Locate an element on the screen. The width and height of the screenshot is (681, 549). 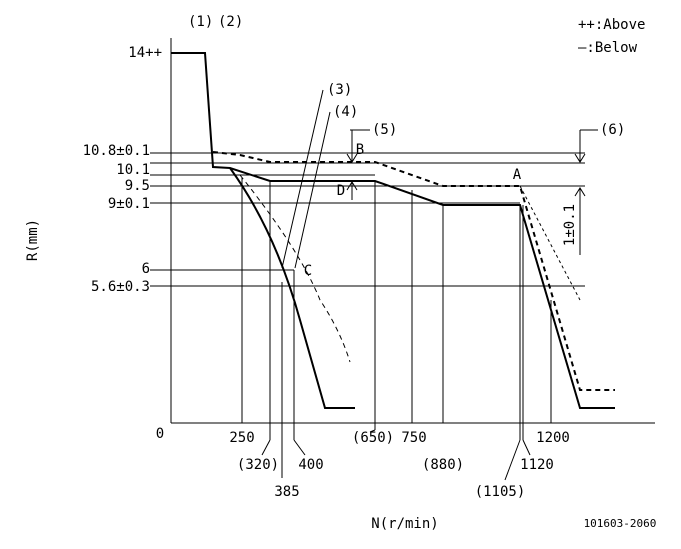
y-axis-title: R(mm) is located at coordinates (33, 240).